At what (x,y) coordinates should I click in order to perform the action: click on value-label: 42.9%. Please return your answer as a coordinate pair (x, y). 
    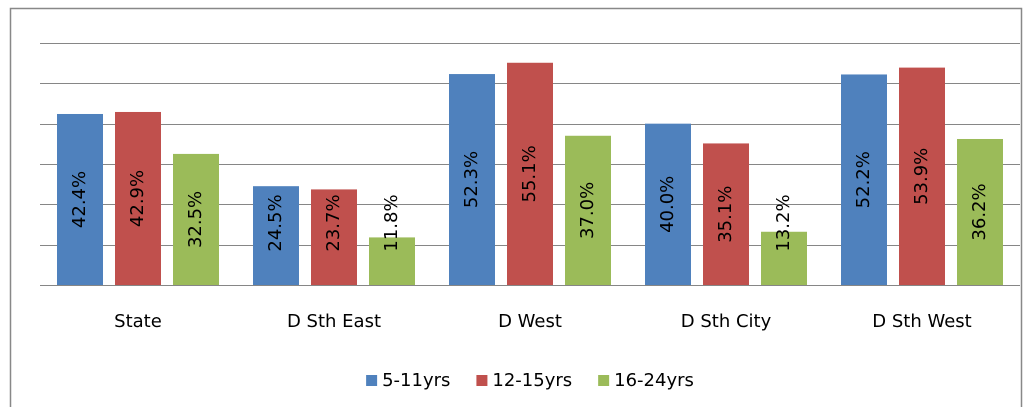
    Looking at the image, I should click on (137, 198).